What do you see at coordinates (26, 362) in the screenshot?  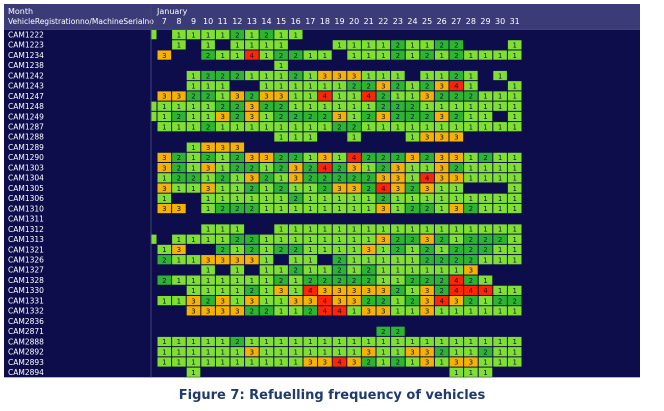 I see `vehicle-label: CAM2893` at bounding box center [26, 362].